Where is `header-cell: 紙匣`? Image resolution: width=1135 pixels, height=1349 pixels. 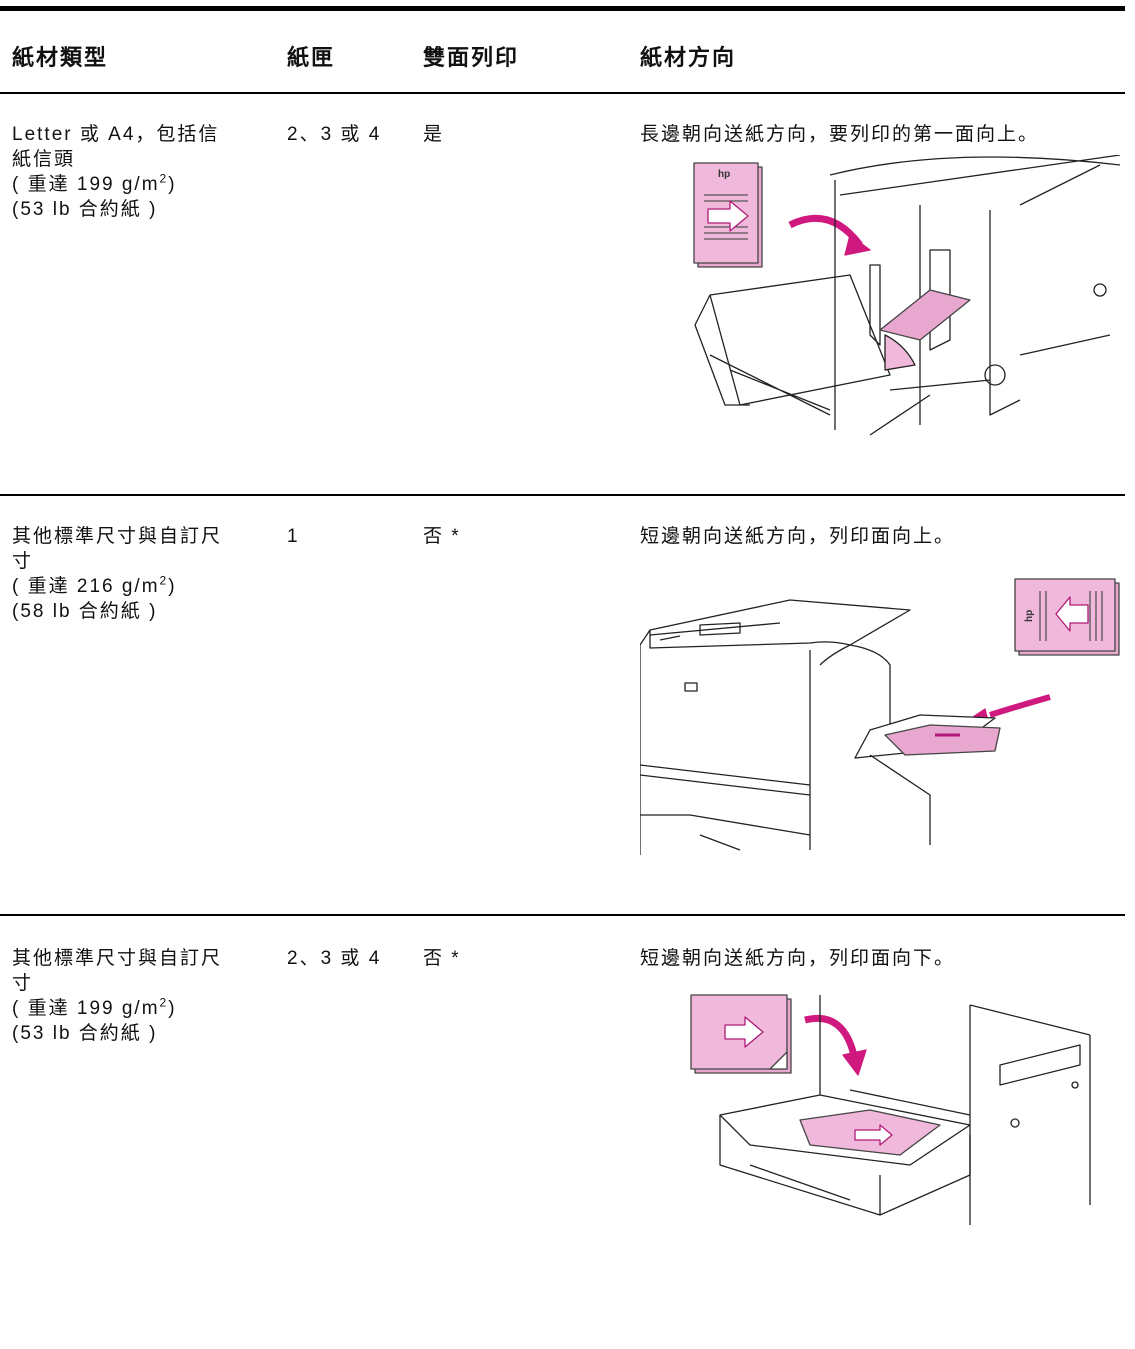 header-cell: 紙匣 is located at coordinates (311, 57).